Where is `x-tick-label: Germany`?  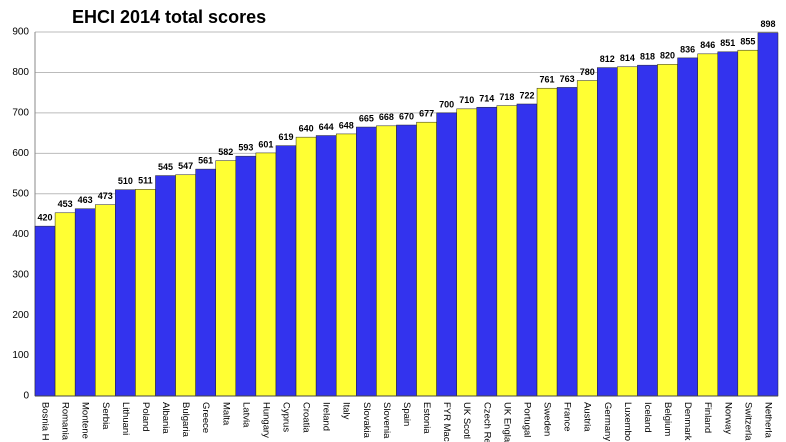 x-tick-label: Germany is located at coordinates (607, 421).